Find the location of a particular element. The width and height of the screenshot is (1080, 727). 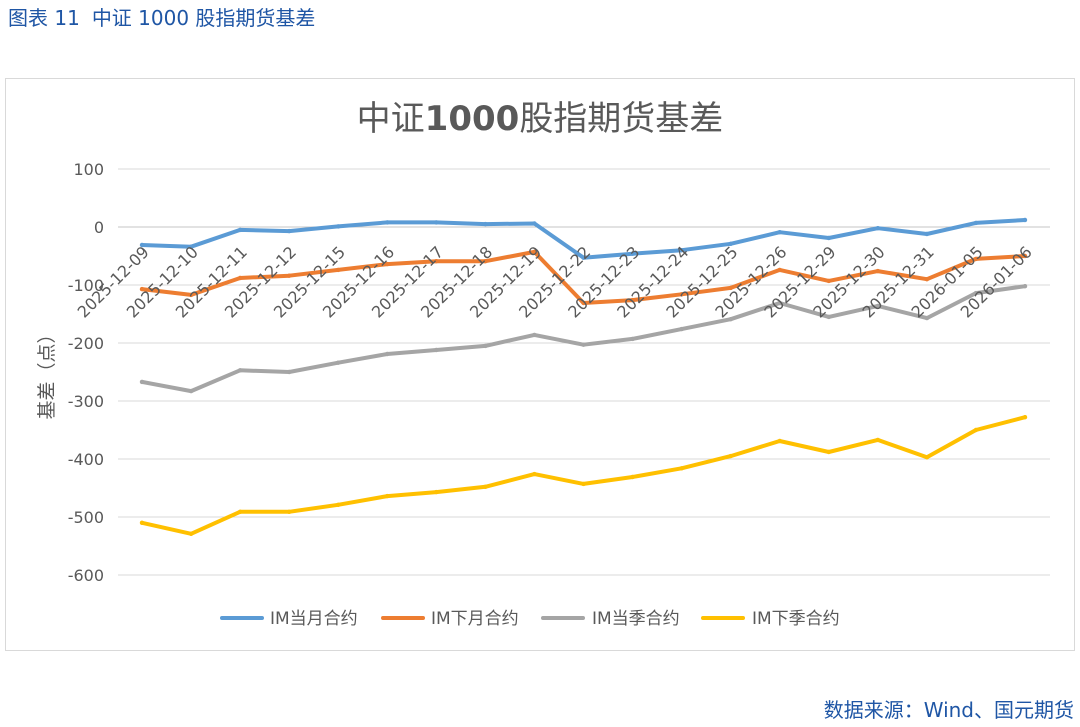

legend-label: IM当月合约 is located at coordinates (314, 619).